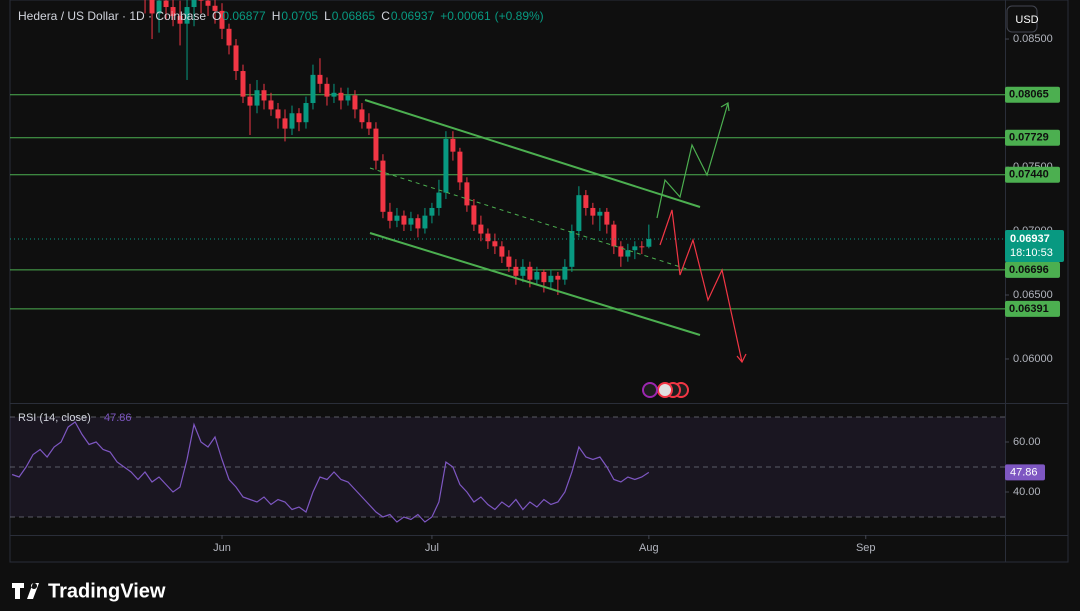  What do you see at coordinates (1029, 95) in the screenshot?
I see `level-label: 0.08065` at bounding box center [1029, 95].